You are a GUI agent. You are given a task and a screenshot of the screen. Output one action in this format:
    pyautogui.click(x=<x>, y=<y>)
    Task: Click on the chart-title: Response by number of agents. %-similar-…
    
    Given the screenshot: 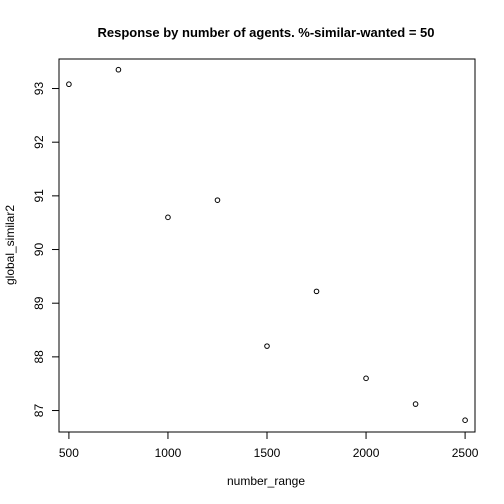 What is the action you would take?
    pyautogui.click(x=265, y=32)
    